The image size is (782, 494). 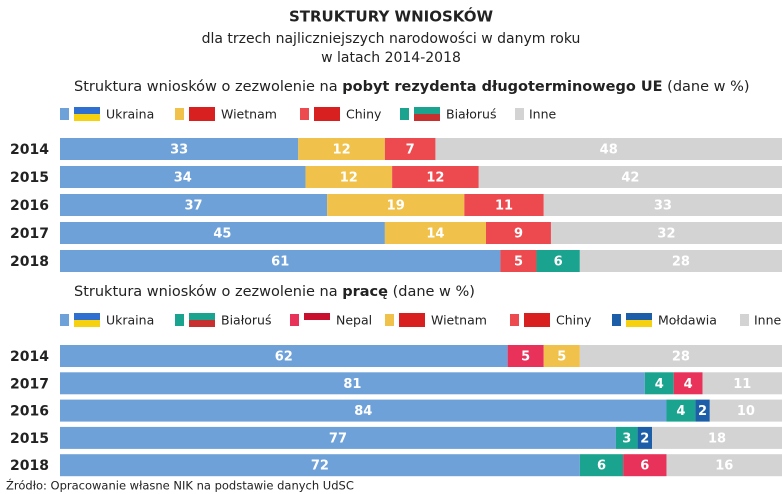 What do you see at coordinates (746, 411) in the screenshot?
I see `value-label: 10` at bounding box center [746, 411].